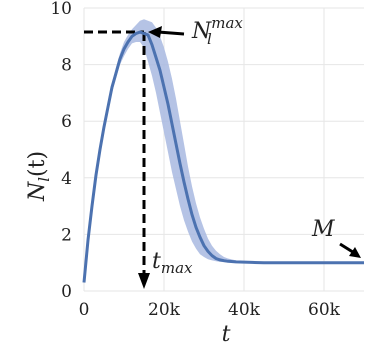  Describe the element at coordinates (323, 229) in the screenshot. I see `M-label: M` at that location.